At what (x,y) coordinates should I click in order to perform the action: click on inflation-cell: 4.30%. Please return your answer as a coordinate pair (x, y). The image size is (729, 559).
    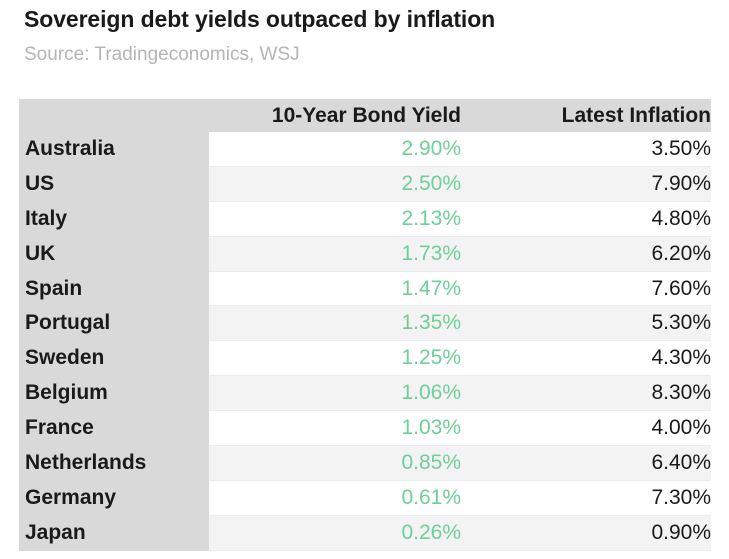
    Looking at the image, I should click on (591, 358).